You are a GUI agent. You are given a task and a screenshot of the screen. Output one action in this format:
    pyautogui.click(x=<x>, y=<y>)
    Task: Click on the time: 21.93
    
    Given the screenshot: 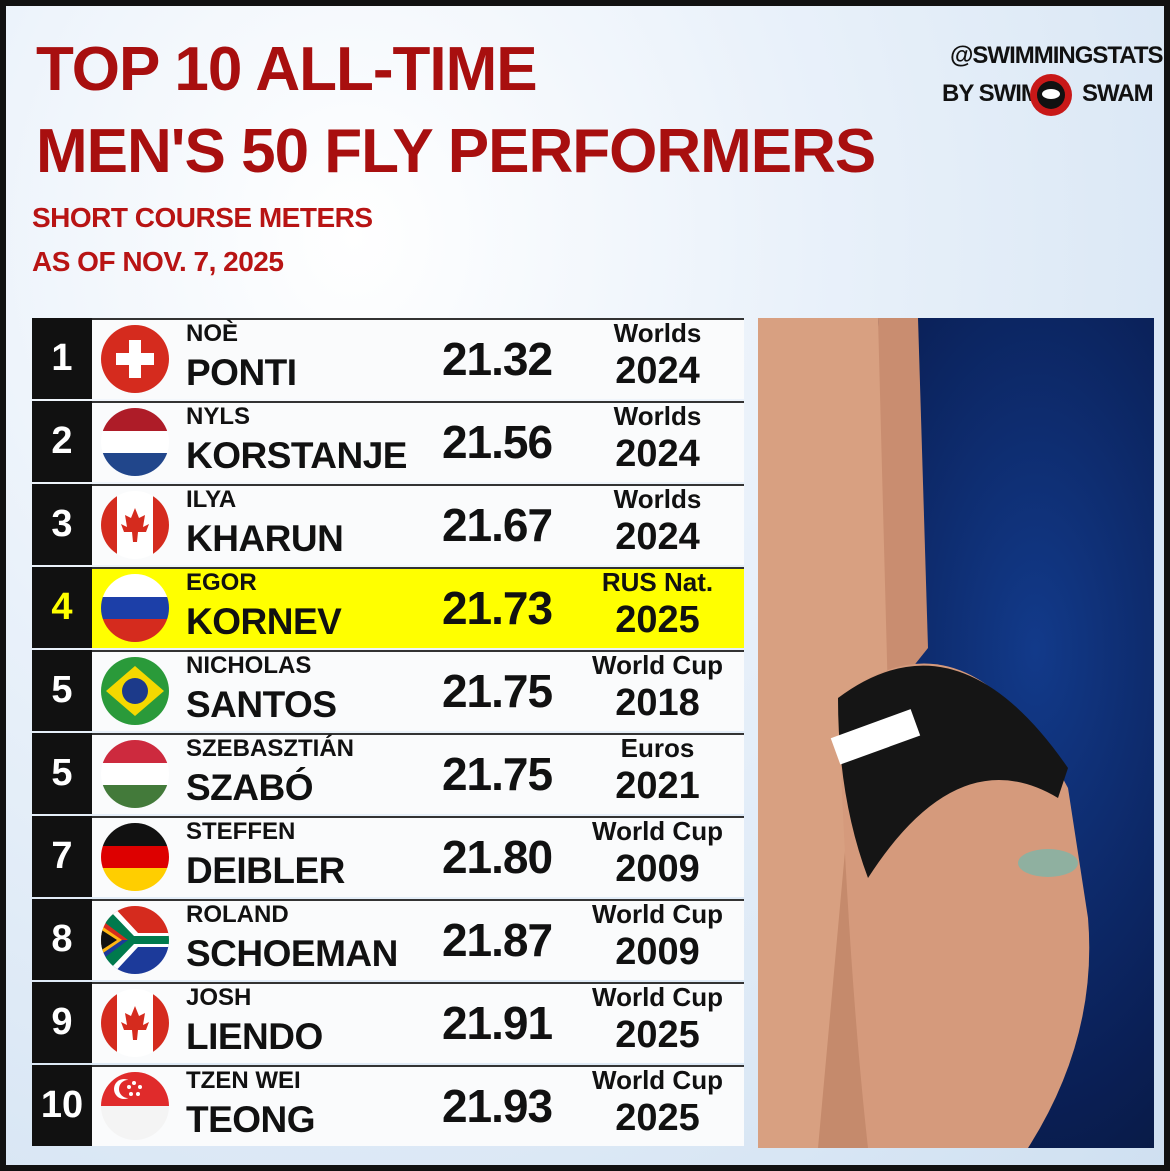 What is the action you would take?
    pyautogui.click(x=497, y=1106)
    